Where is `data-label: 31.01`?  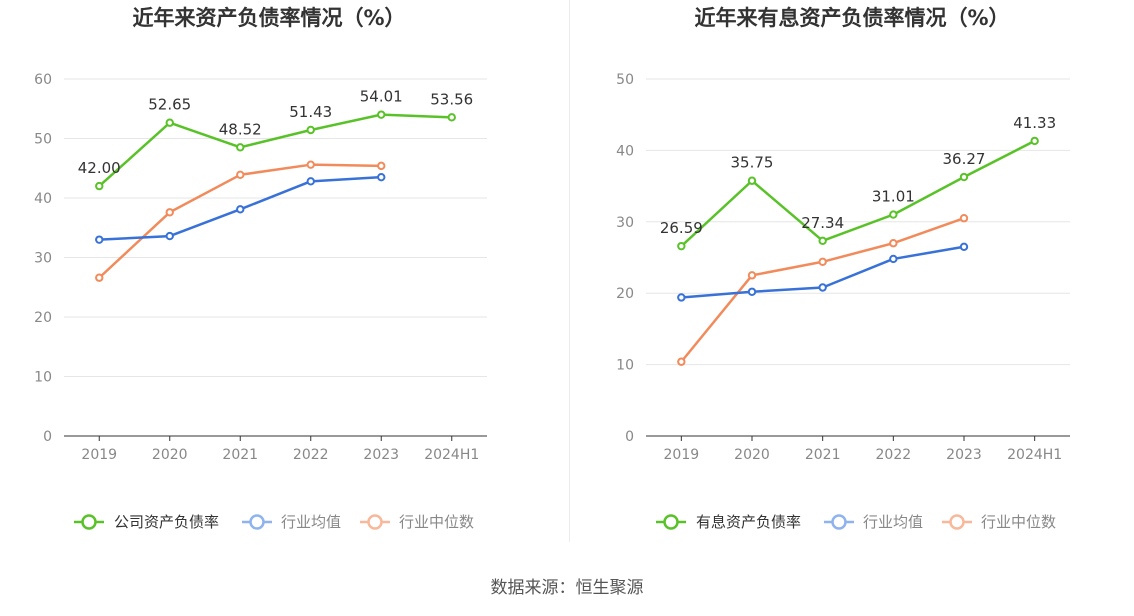 data-label: 31.01 is located at coordinates (893, 197).